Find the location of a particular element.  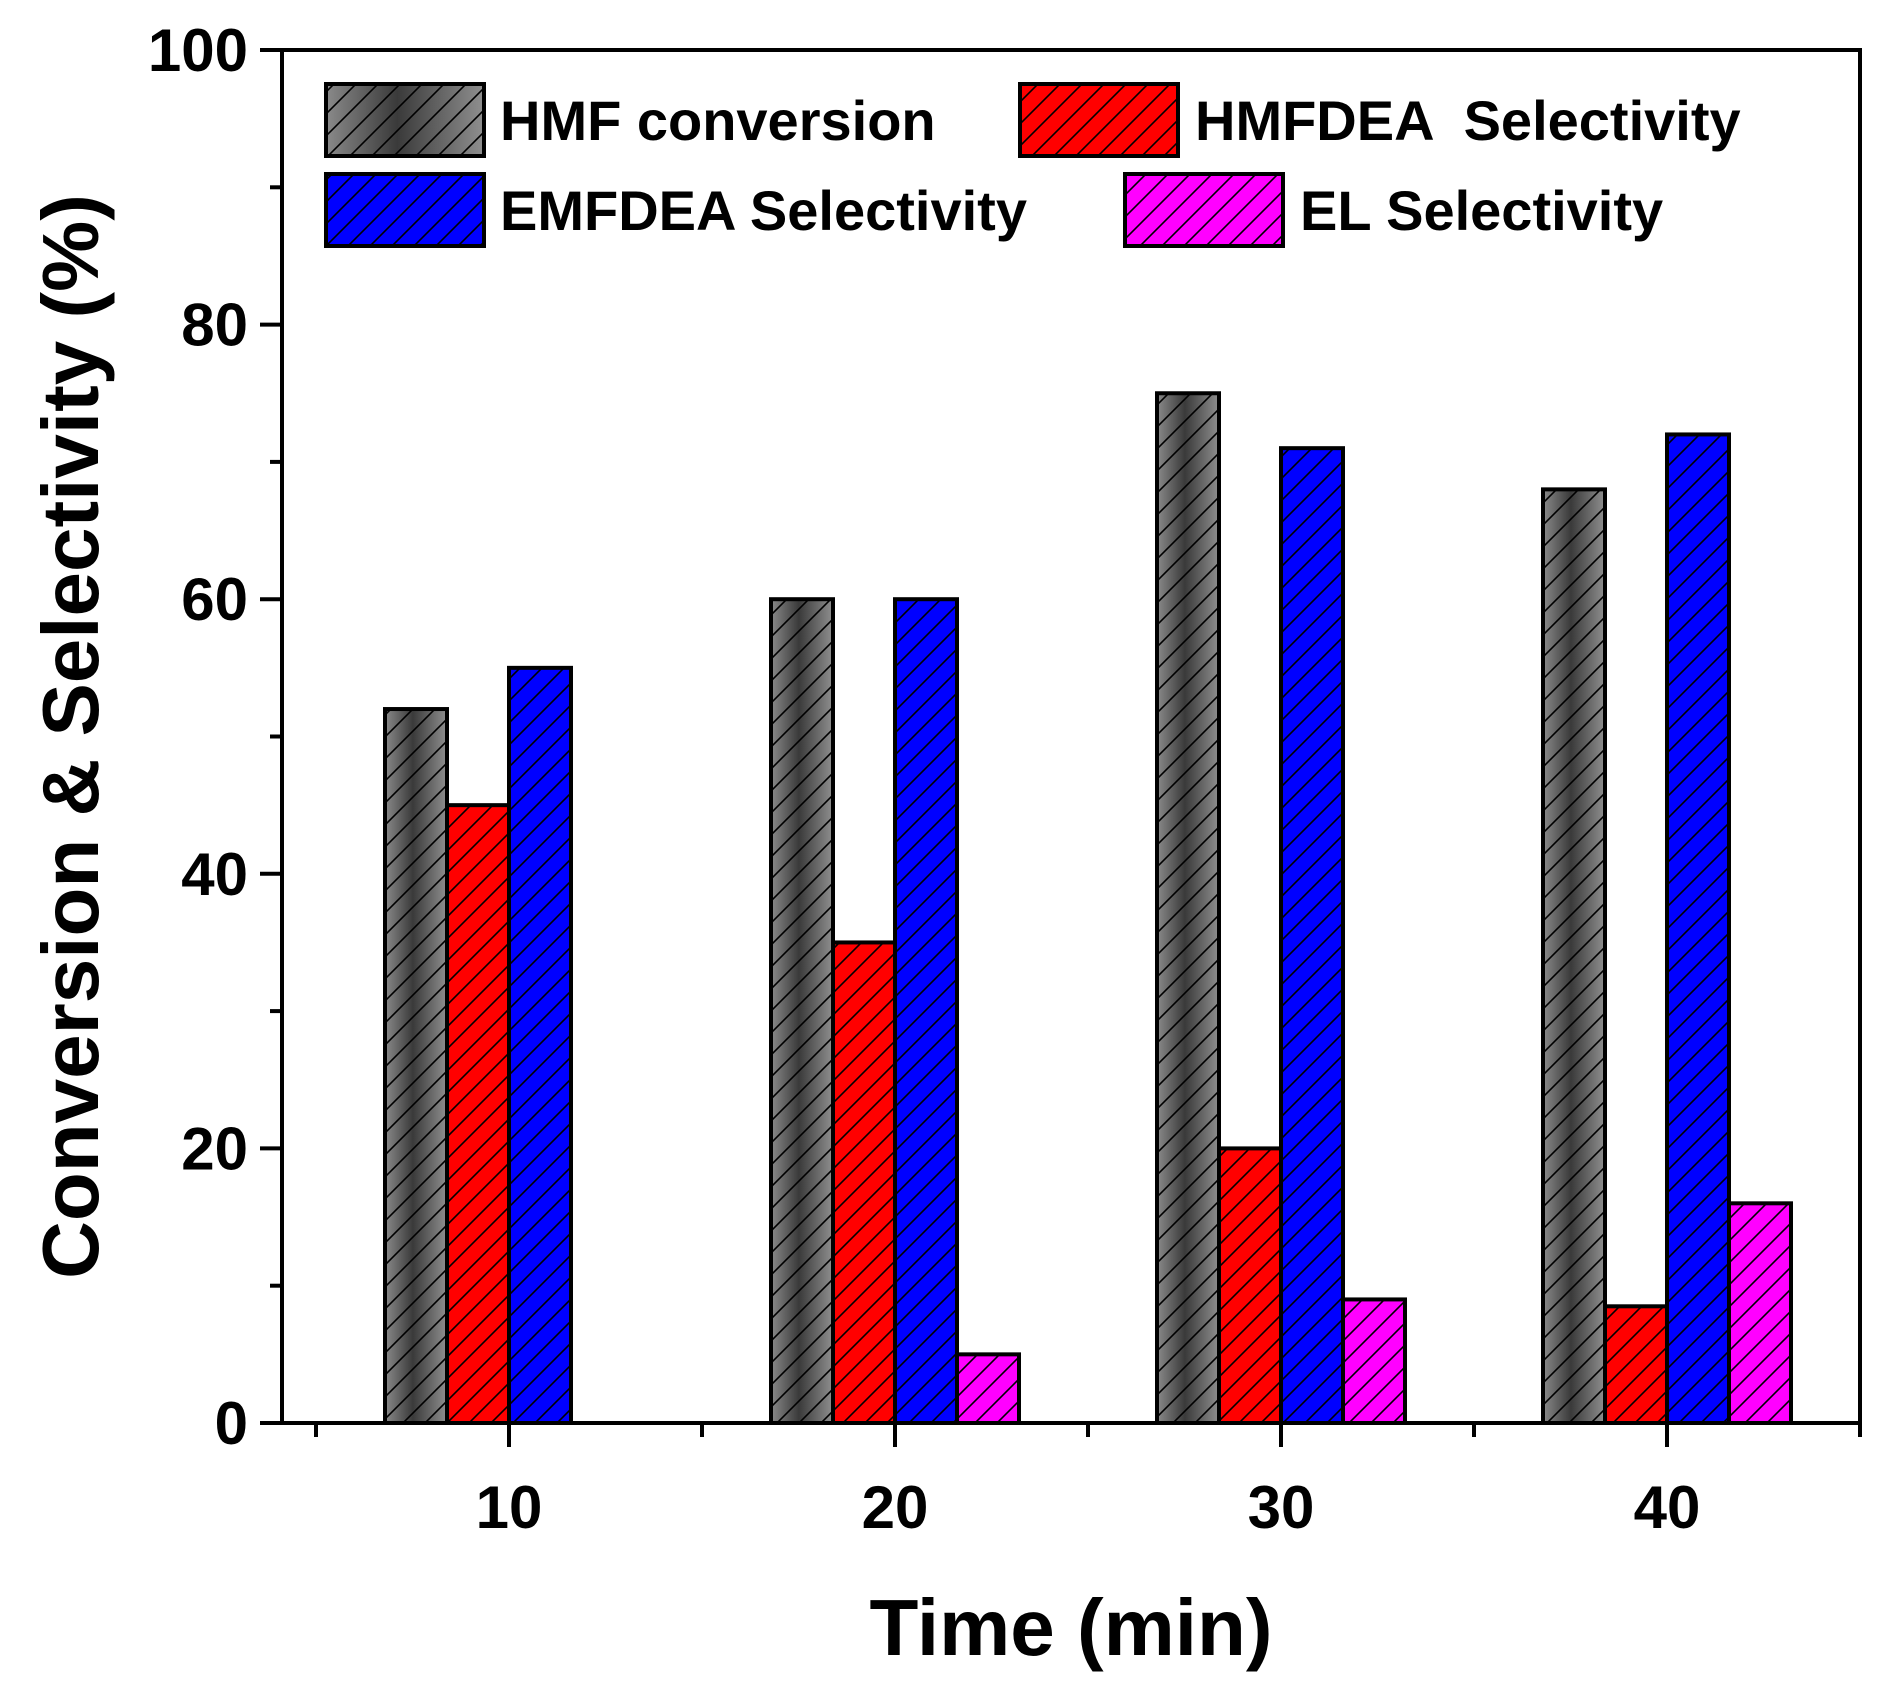

y-axis-title: Conversion & Selectivity (%) is located at coordinates (70, 736).